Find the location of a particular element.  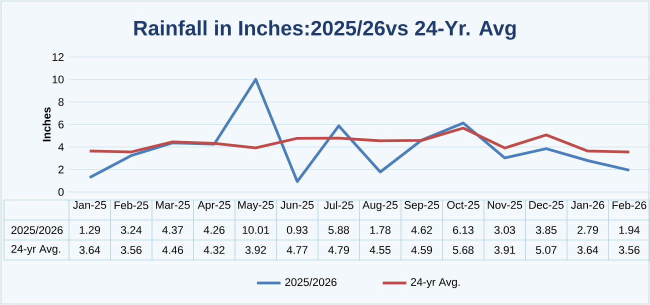

data-label: 3.85 is located at coordinates (546, 230).